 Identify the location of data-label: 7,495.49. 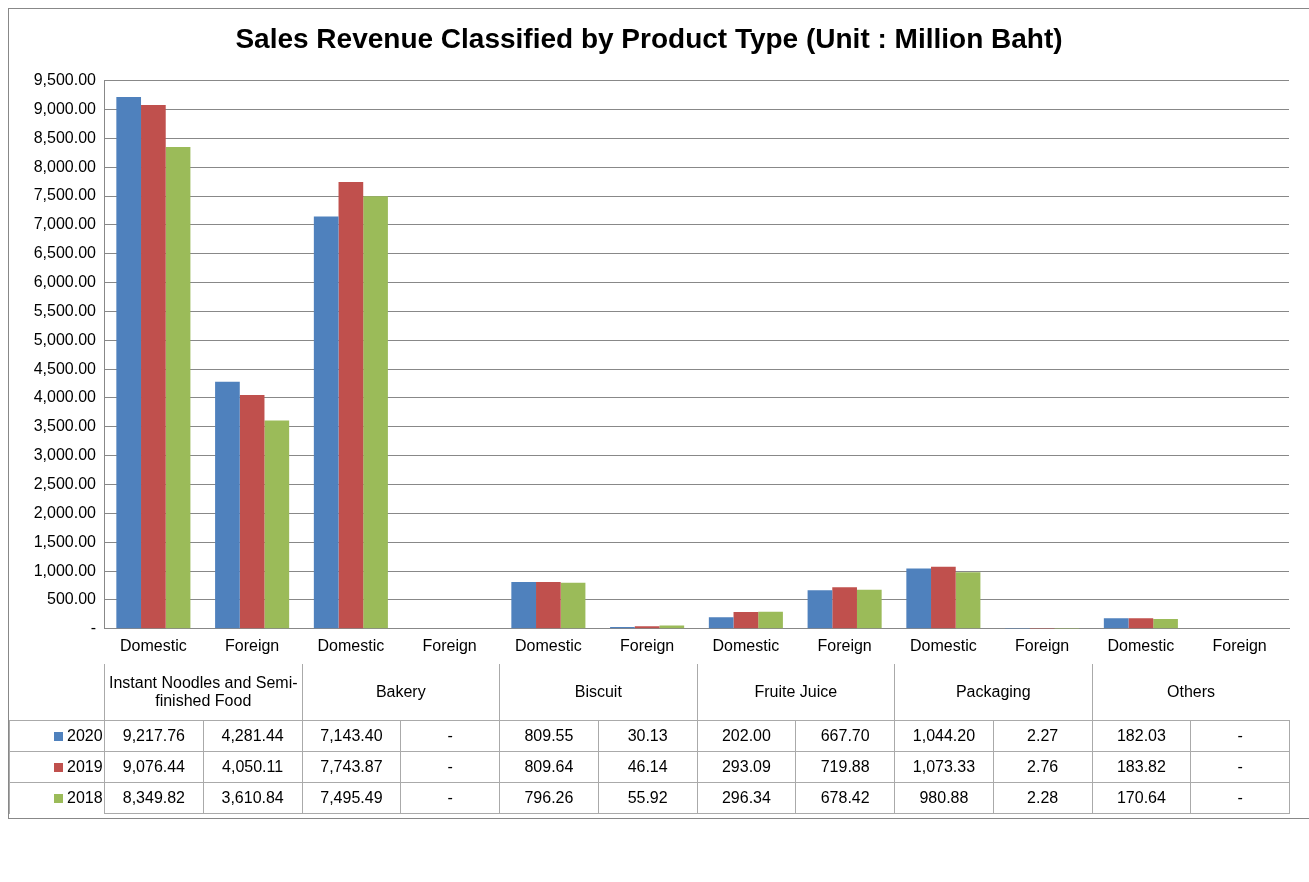
(351, 798).